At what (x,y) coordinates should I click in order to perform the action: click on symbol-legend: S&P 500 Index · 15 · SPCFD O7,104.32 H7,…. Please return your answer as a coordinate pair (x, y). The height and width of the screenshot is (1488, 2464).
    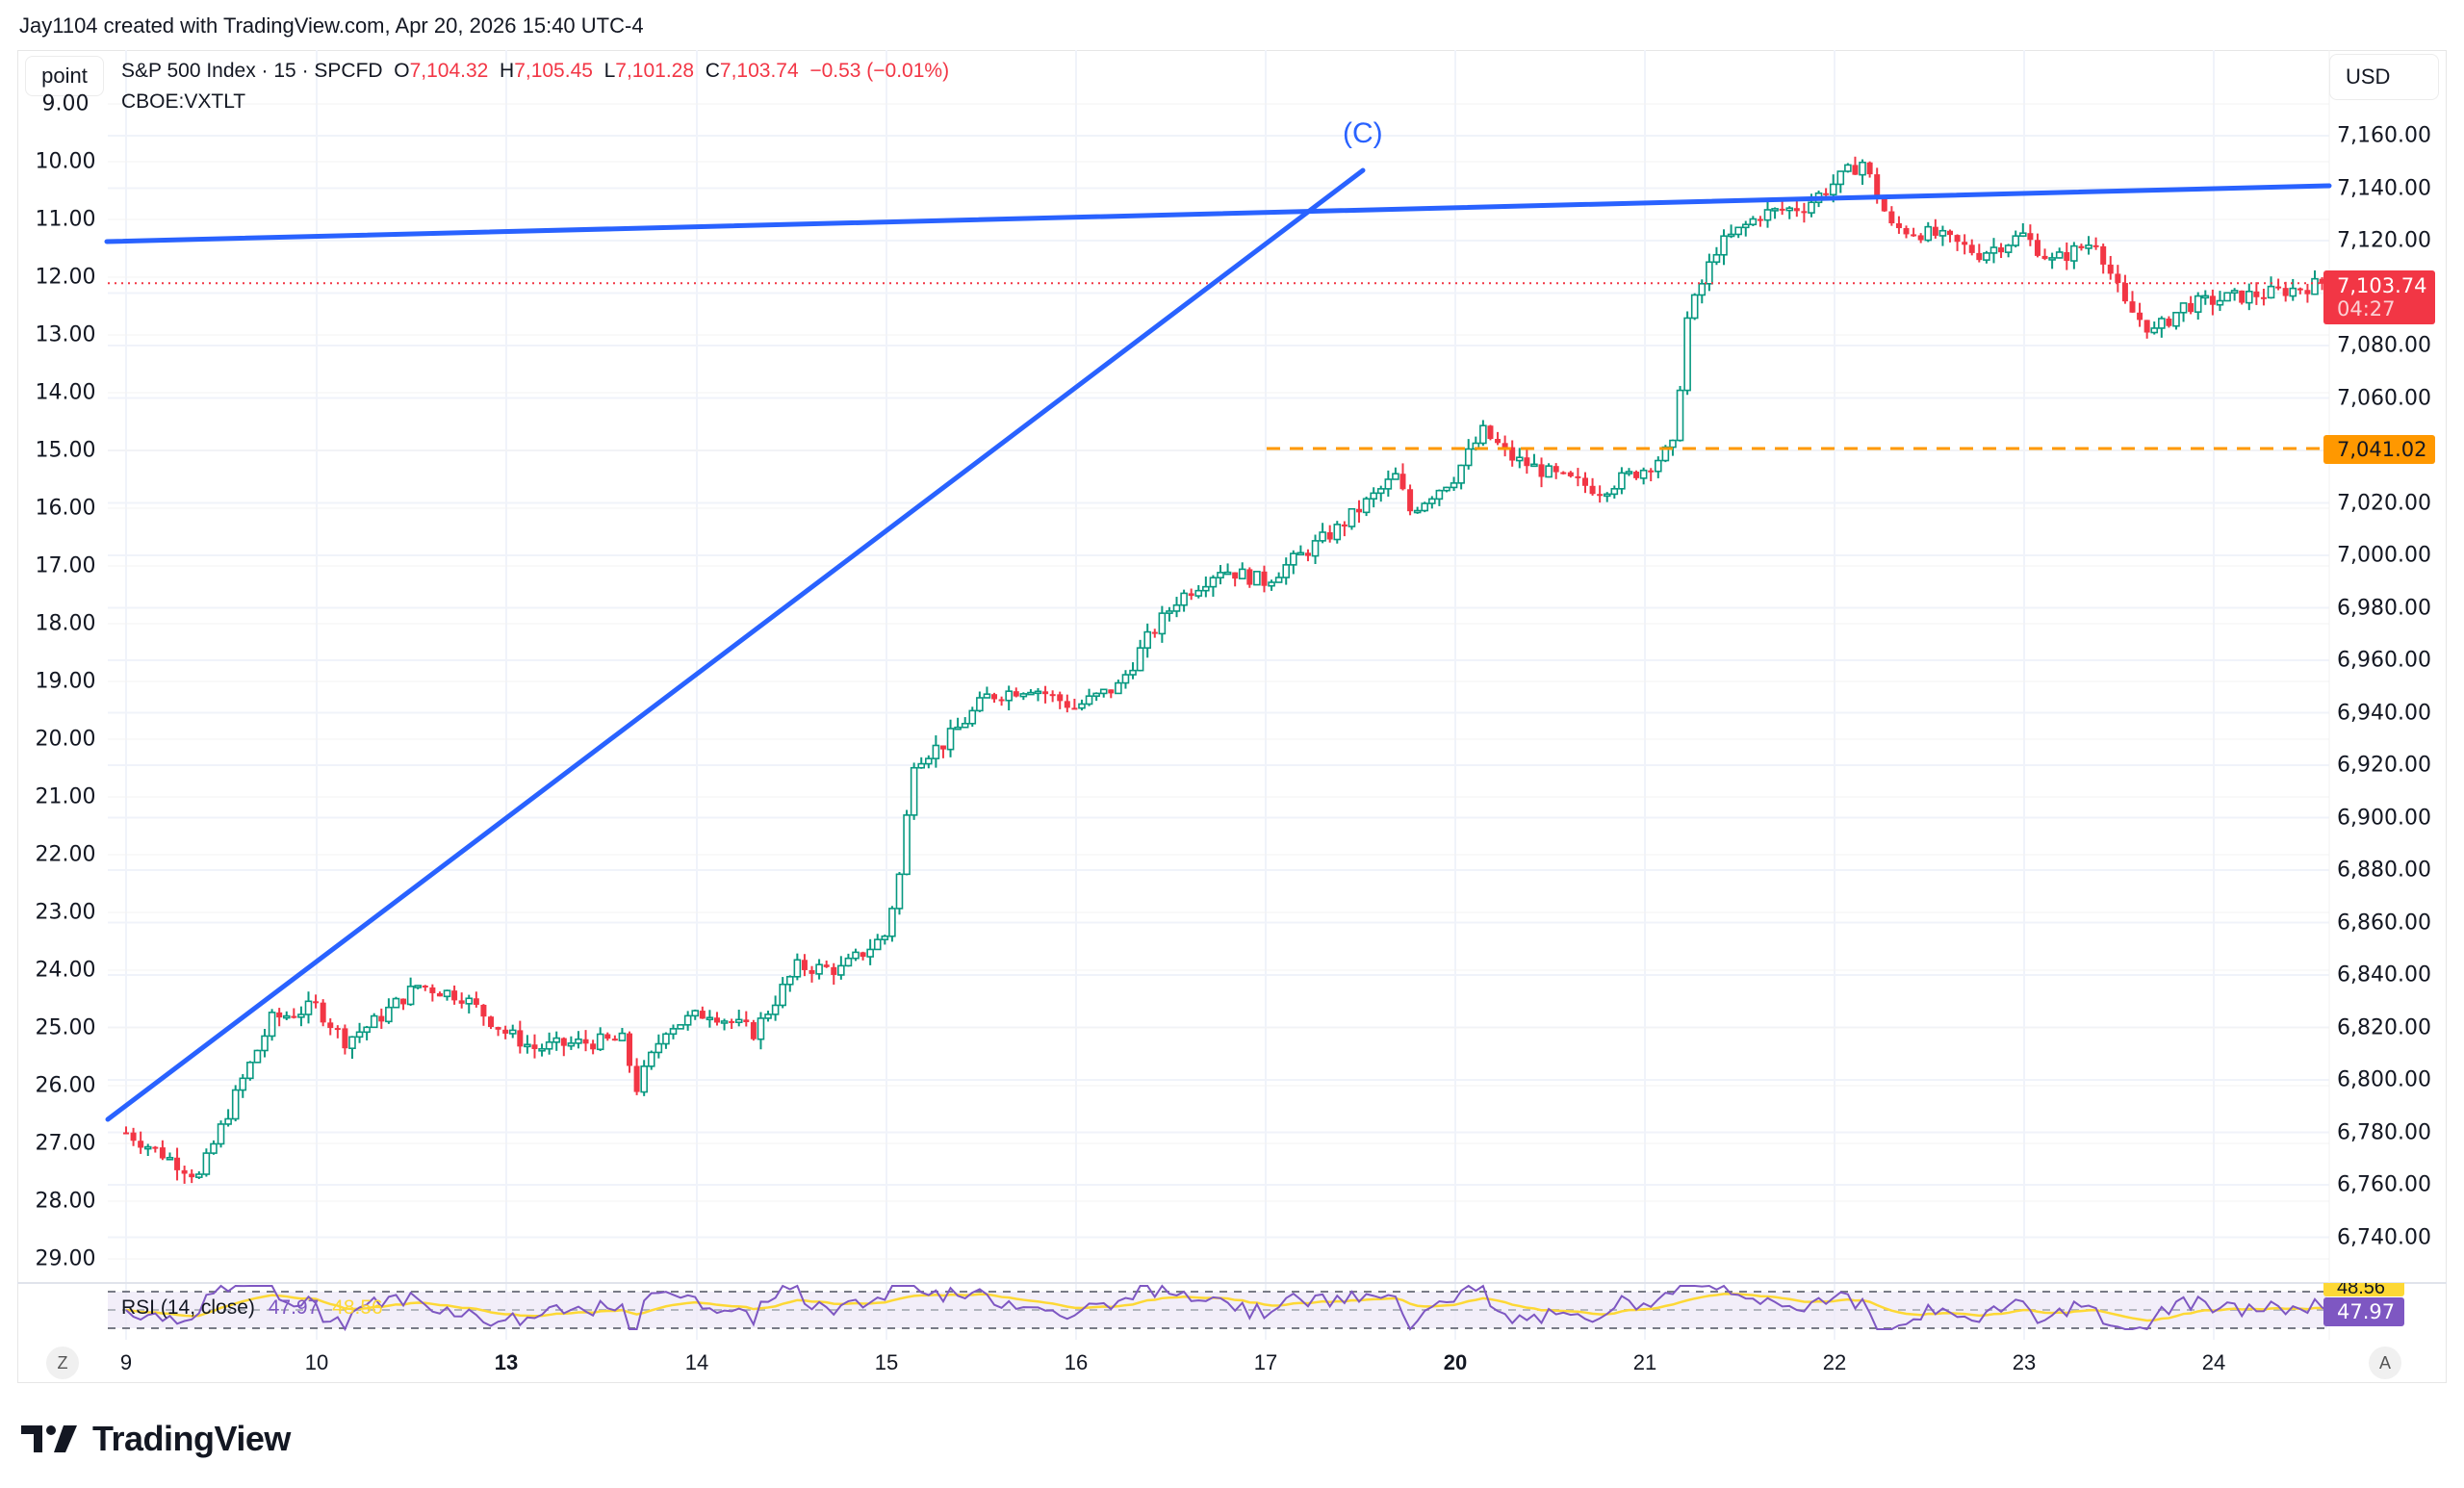
    Looking at the image, I should click on (535, 72).